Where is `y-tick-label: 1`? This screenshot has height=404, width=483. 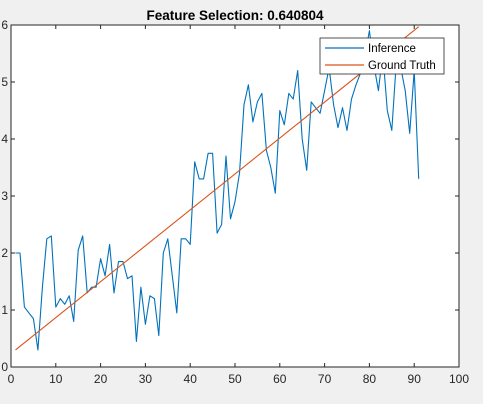
y-tick-label: 1 is located at coordinates (4, 310).